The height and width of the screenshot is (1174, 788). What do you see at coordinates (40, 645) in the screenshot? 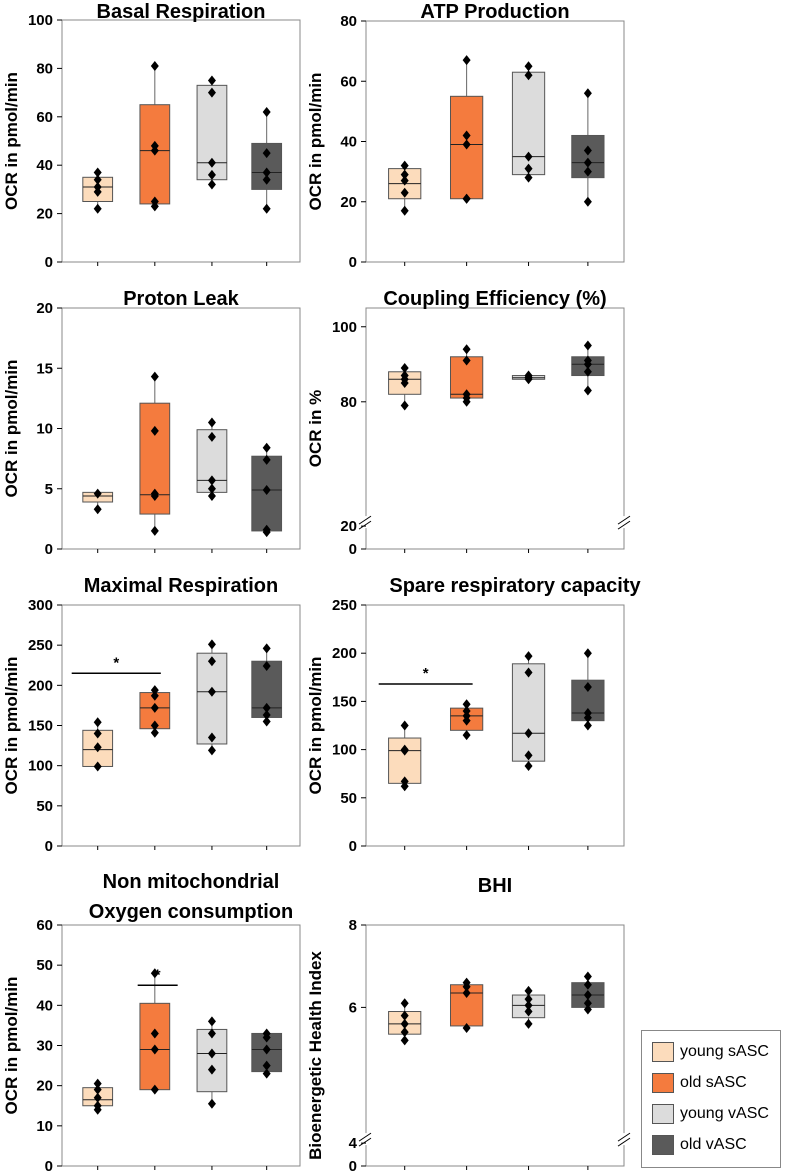
I see `y-tick-label: 250` at bounding box center [40, 645].